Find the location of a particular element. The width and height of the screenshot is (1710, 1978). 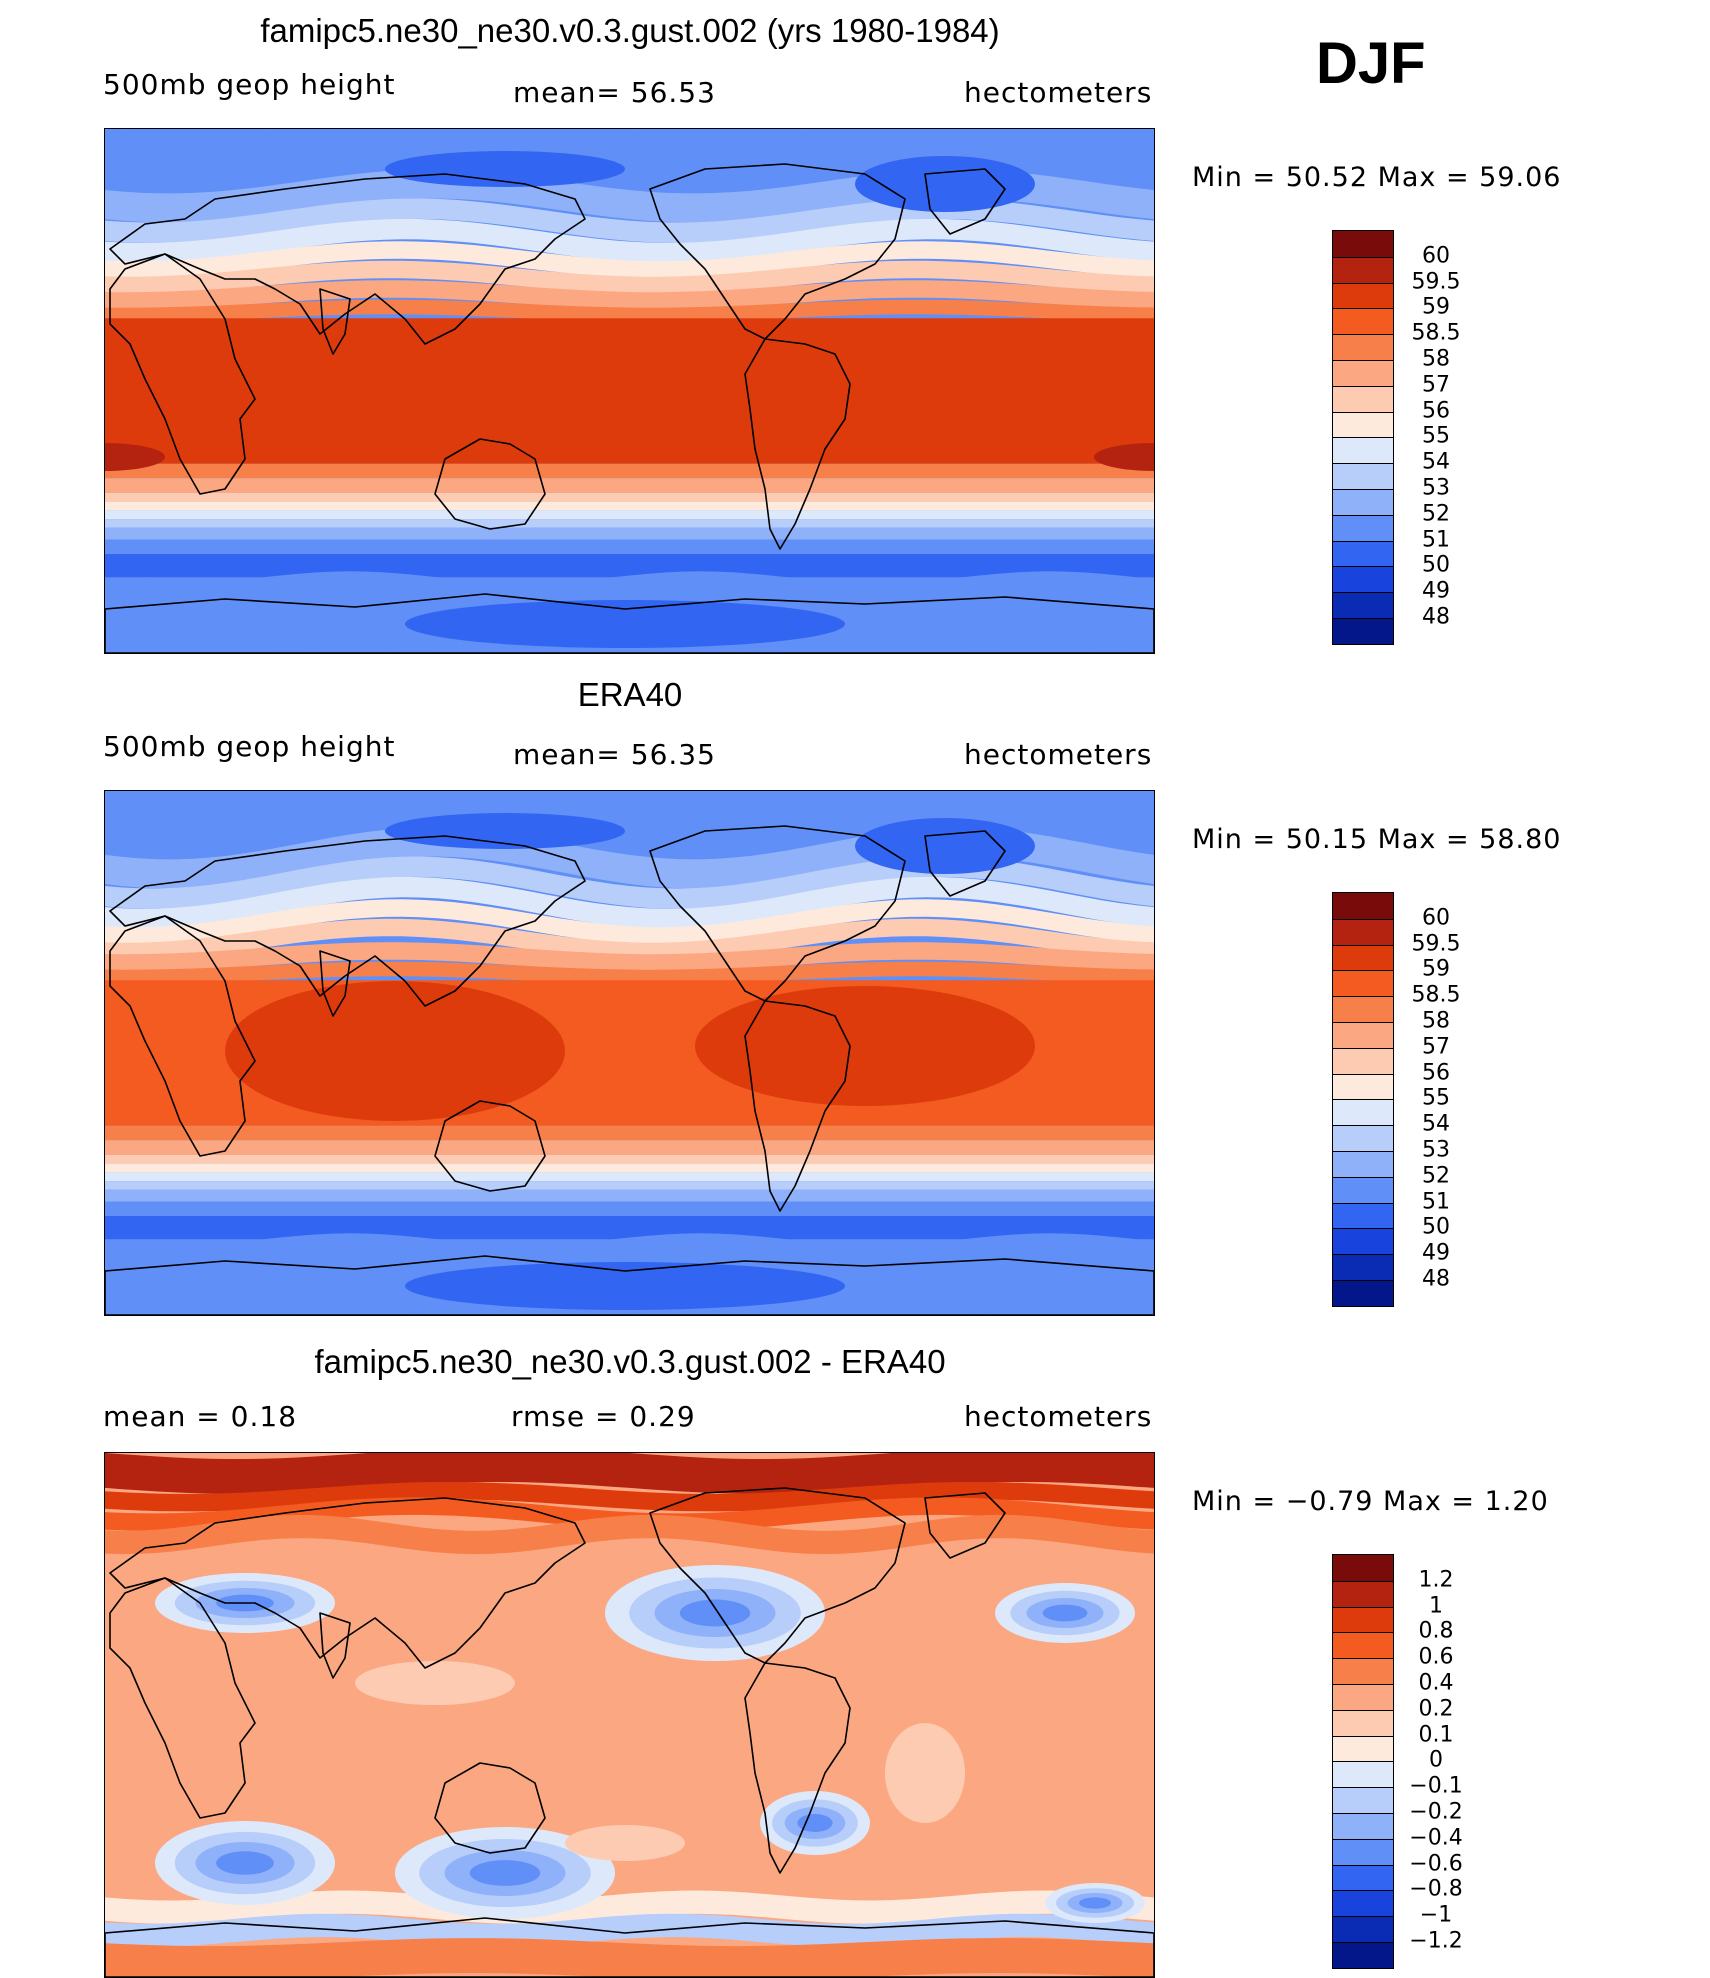

panel-3-units-label: hectometers is located at coordinates (1058, 1416).